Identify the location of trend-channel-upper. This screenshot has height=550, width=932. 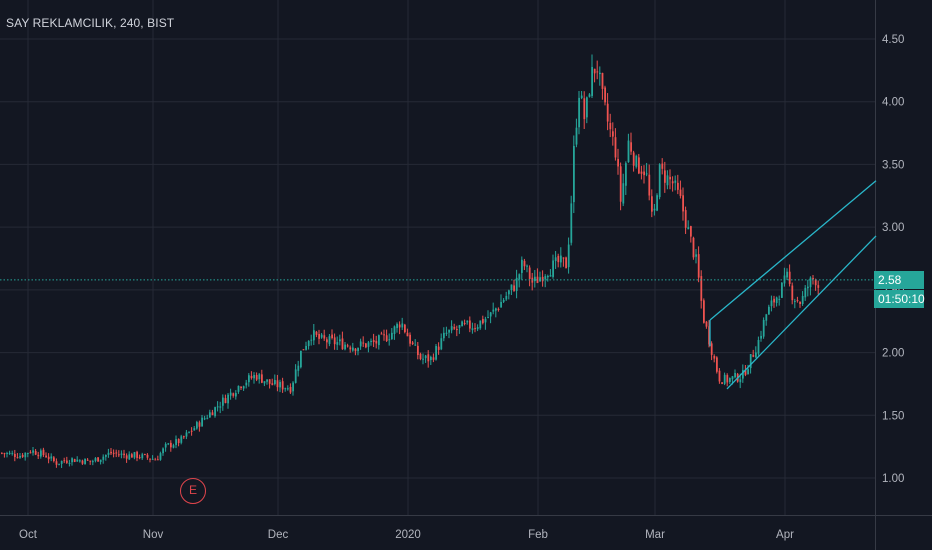
(793, 250).